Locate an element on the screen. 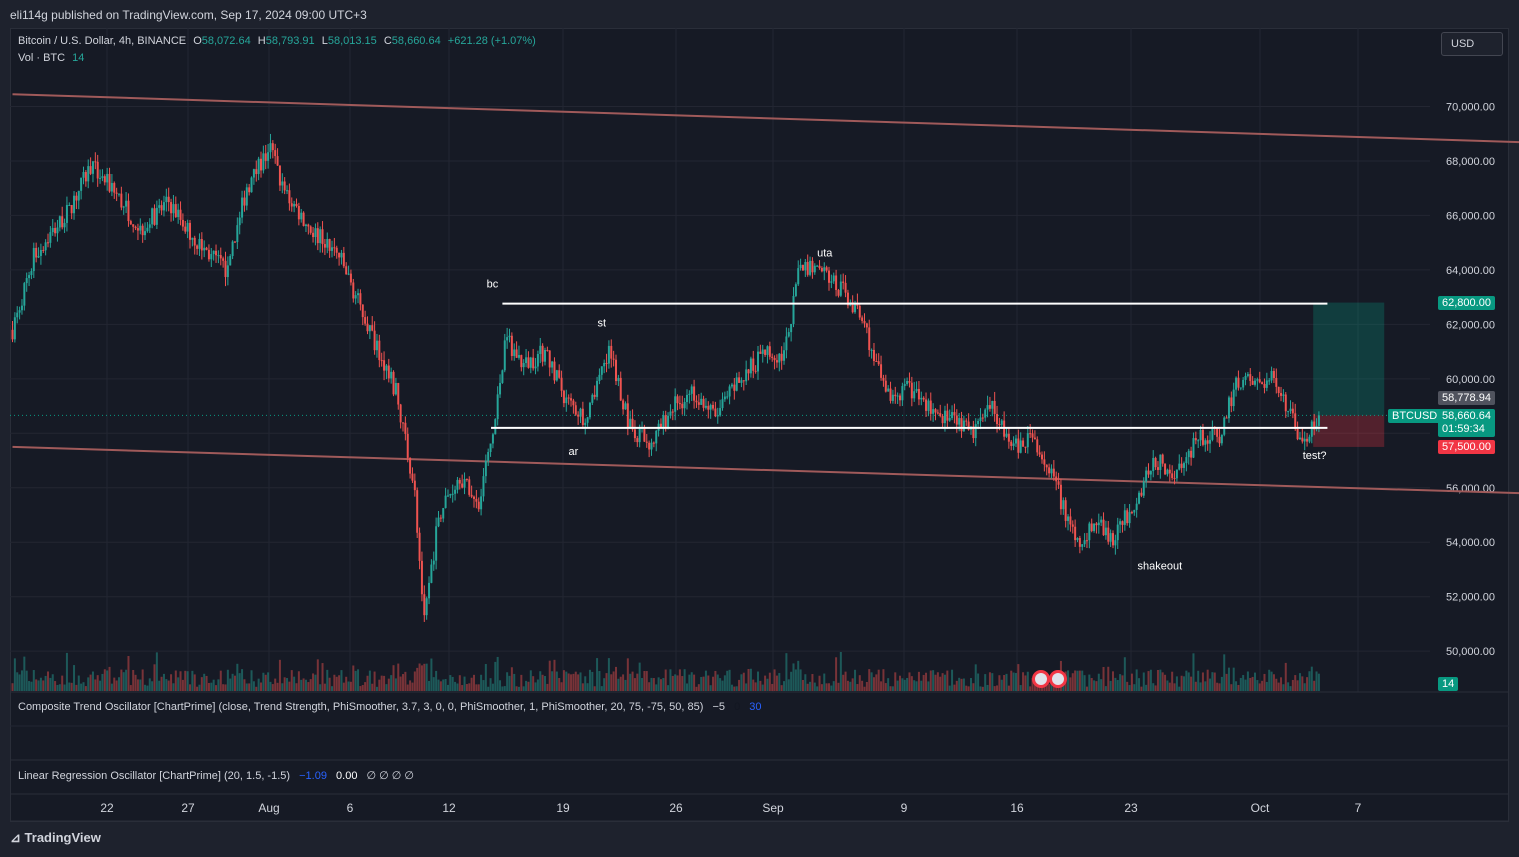 This screenshot has height=857, width=1519. position-profit-zone is located at coordinates (1349, 359).